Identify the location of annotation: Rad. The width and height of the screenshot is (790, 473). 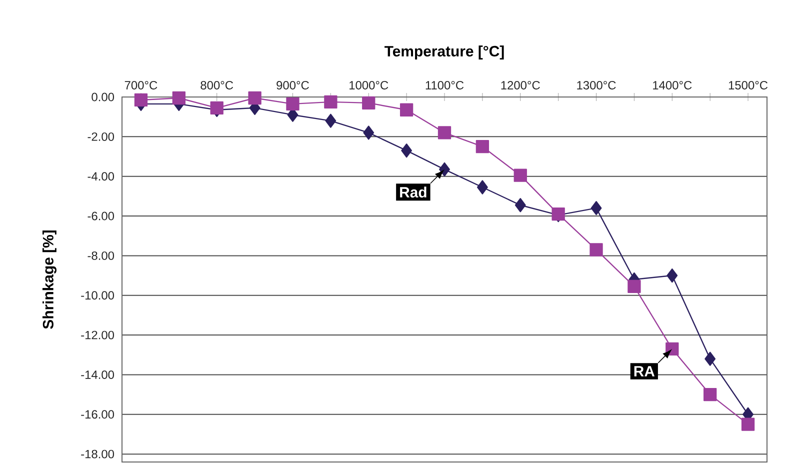
(413, 192).